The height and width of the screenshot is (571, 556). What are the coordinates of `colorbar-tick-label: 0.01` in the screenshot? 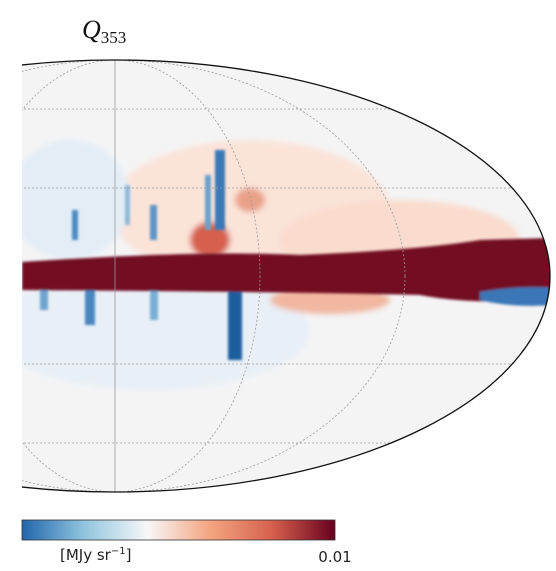 It's located at (334, 557).